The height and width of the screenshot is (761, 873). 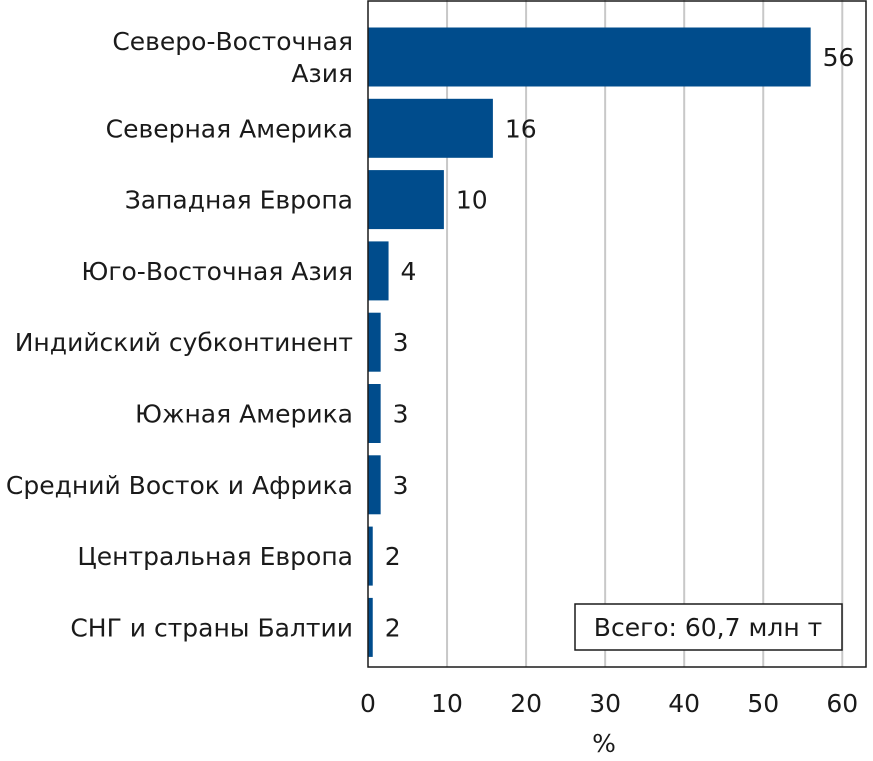 What do you see at coordinates (232, 41) in the screenshot?
I see `category-label: Северо-Восточная` at bounding box center [232, 41].